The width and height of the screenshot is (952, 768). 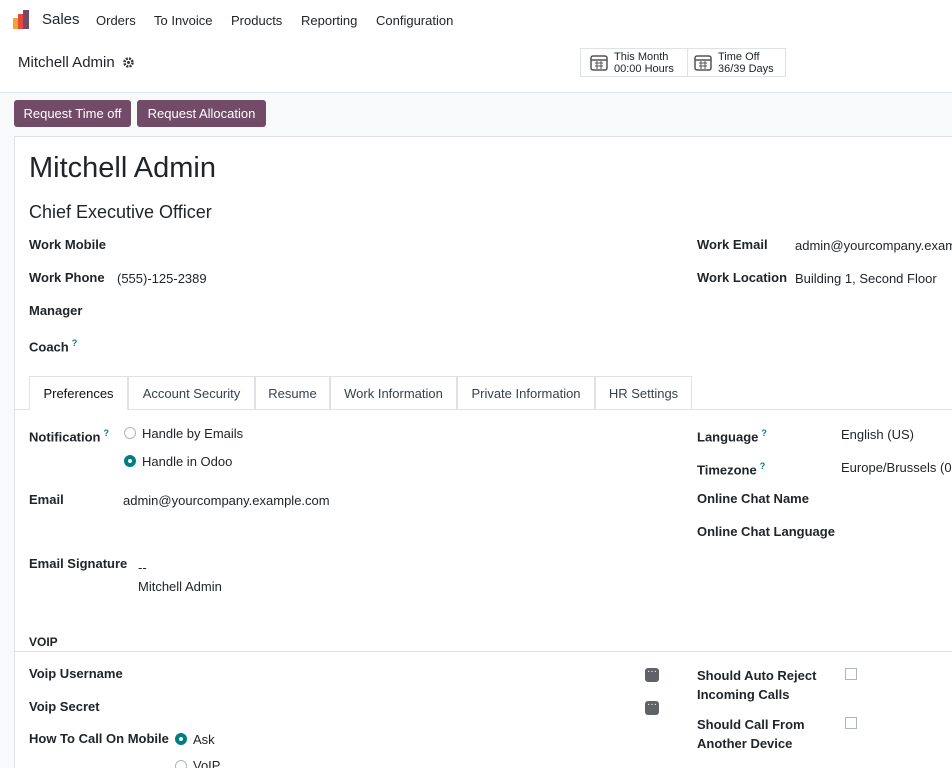 What do you see at coordinates (49, 347) in the screenshot?
I see `label-text: Coach` at bounding box center [49, 347].